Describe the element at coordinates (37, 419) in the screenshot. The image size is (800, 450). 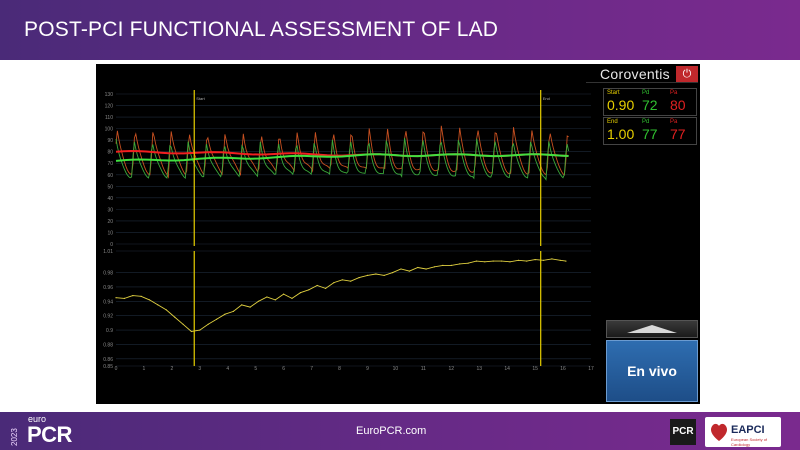
I see `logo-euro: euro` at that location.